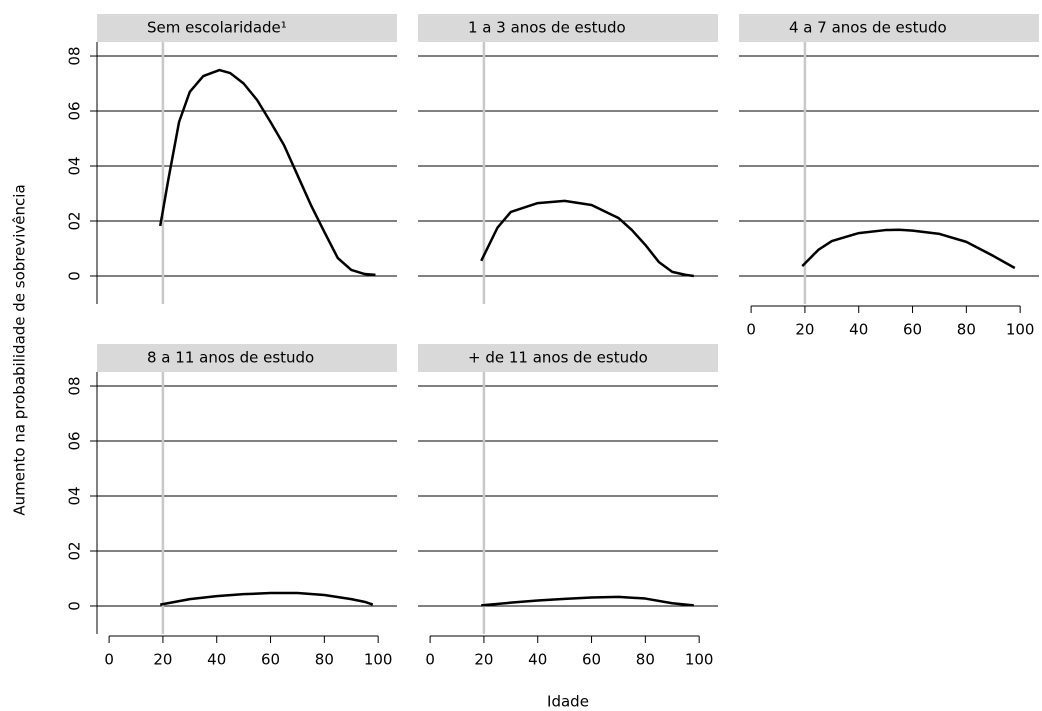 The image size is (1042, 711). What do you see at coordinates (217, 28) in the screenshot?
I see `panel-title: Sem escolaridade¹` at bounding box center [217, 28].